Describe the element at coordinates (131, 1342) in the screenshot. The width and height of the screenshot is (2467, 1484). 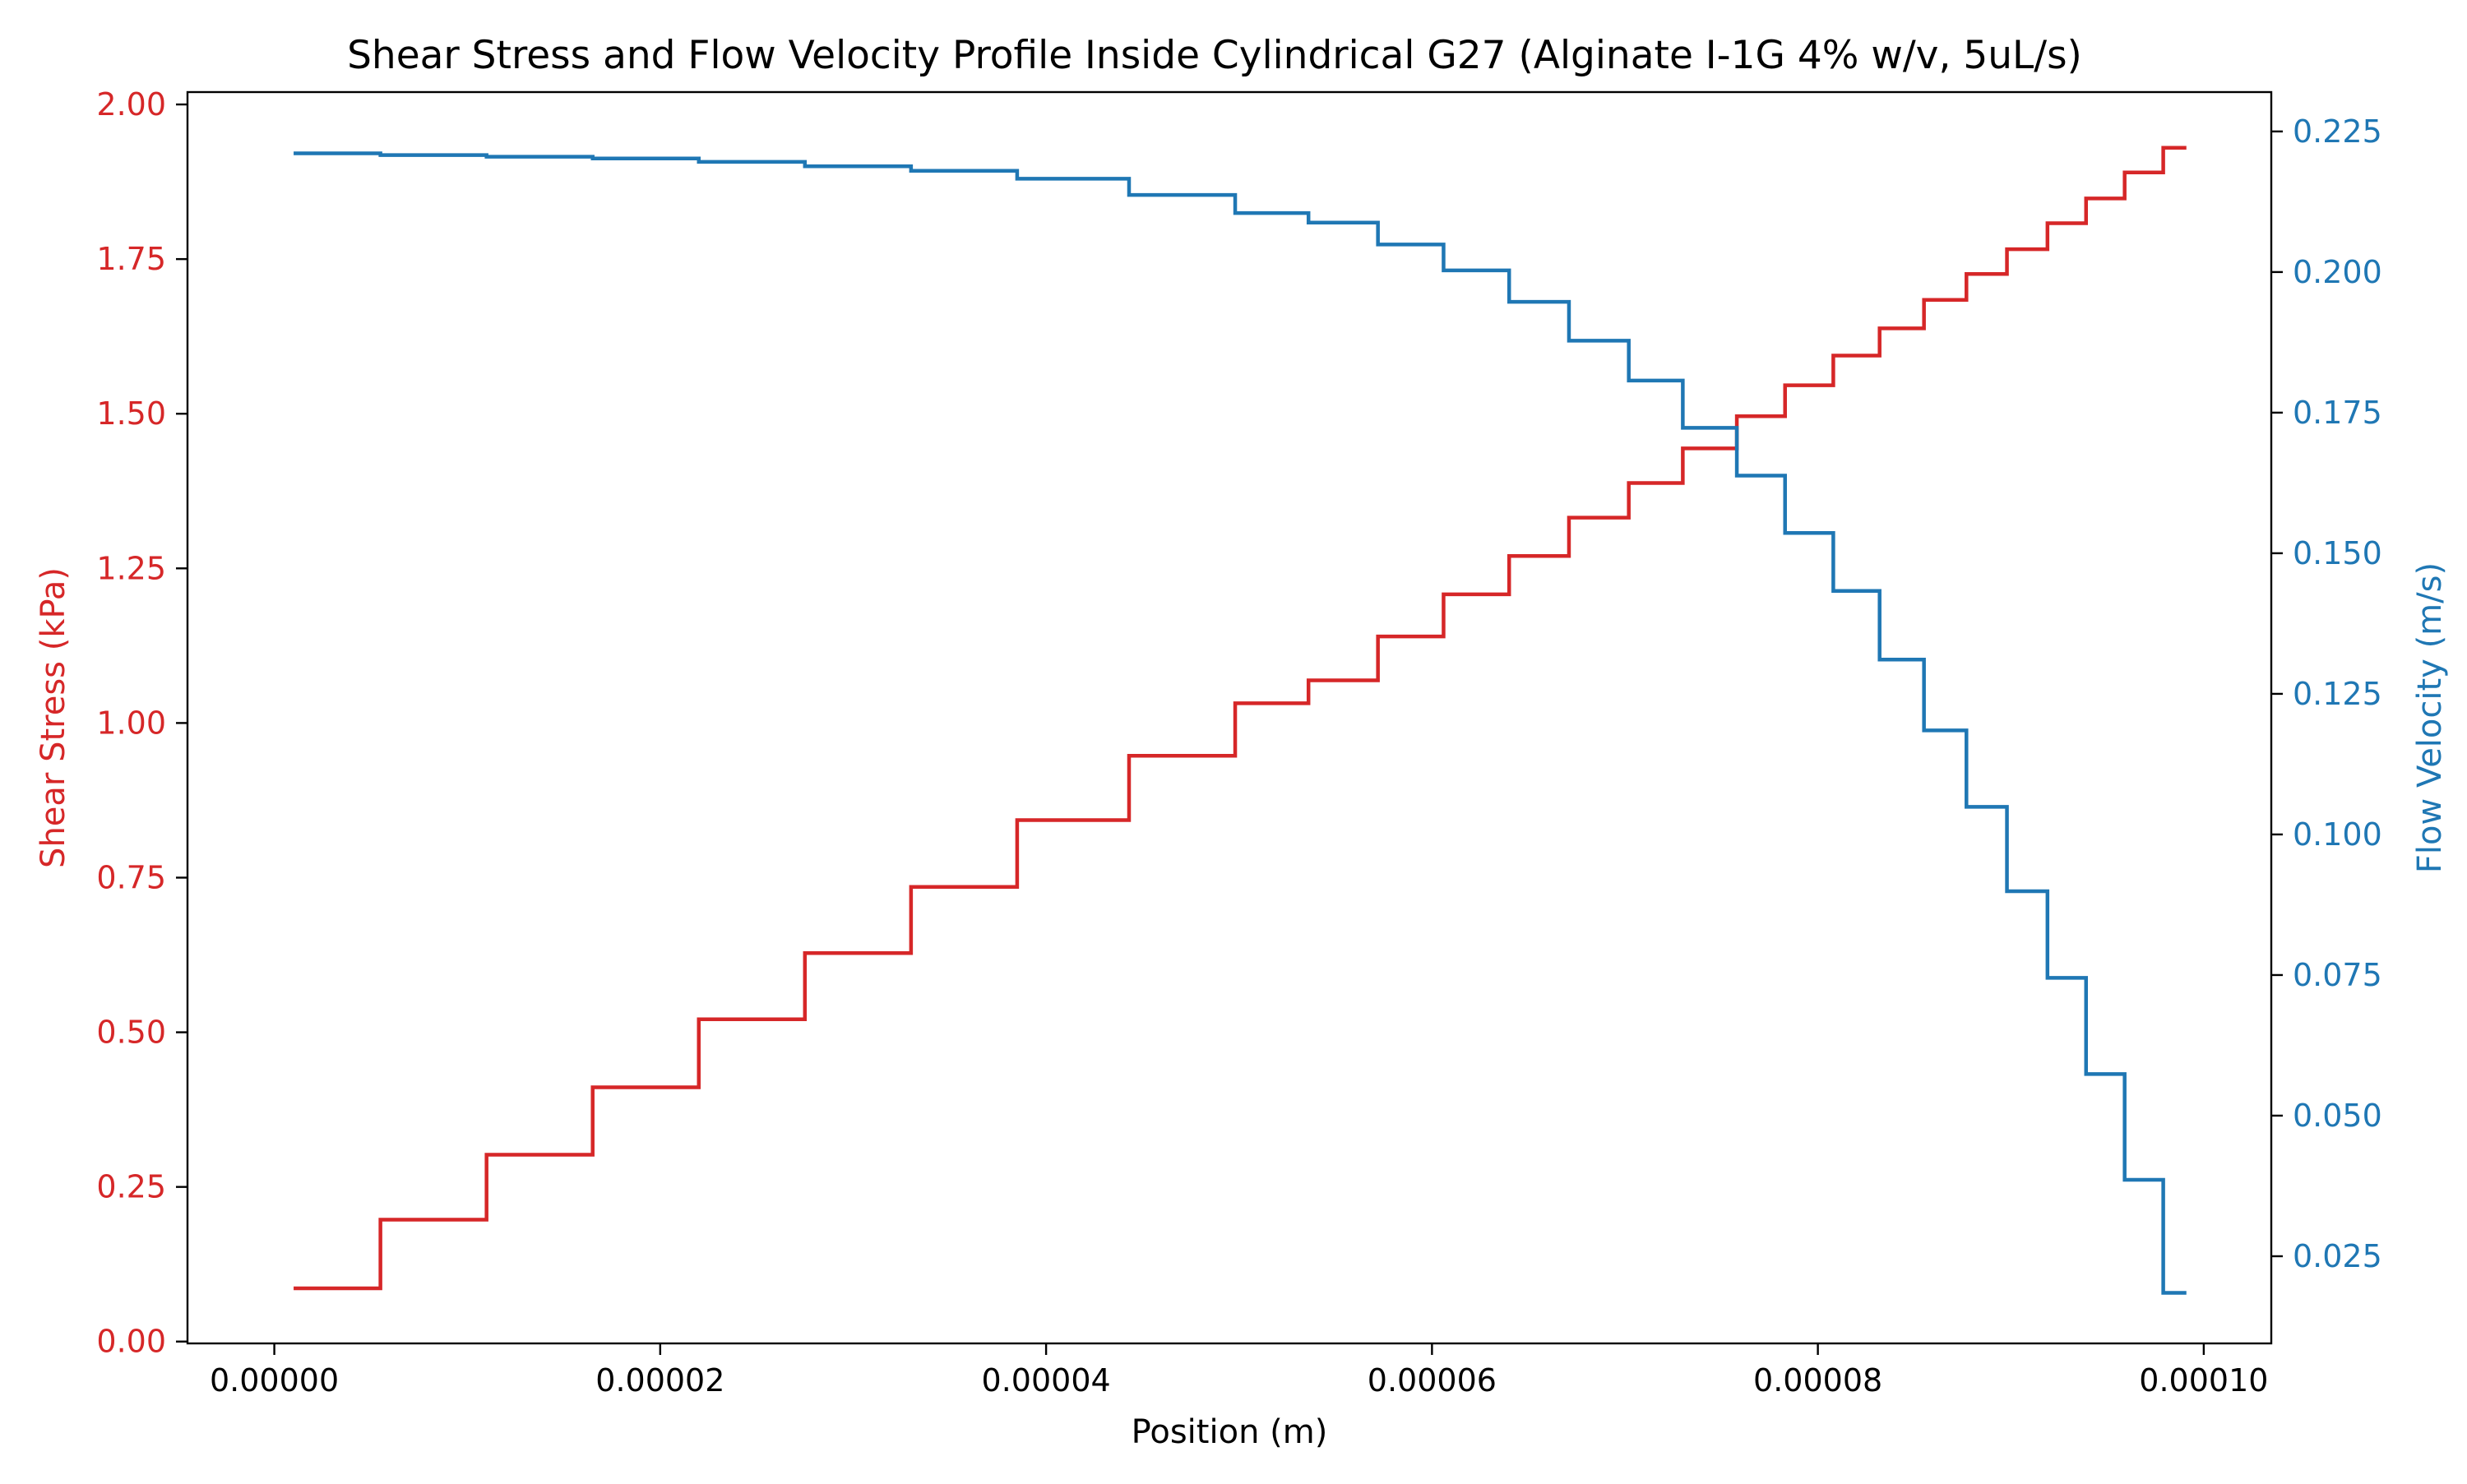
I see `left-y-tick-label: 0.00` at that location.